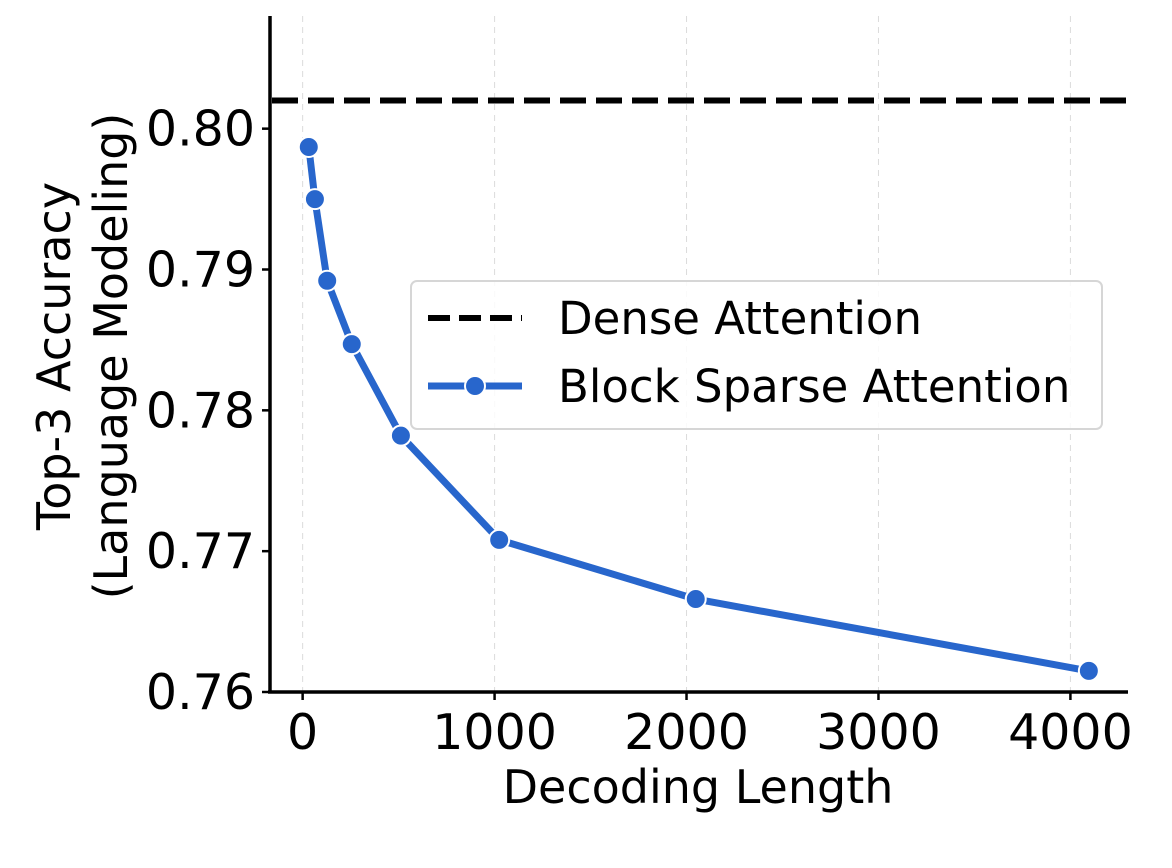  I want to click on x-axis-title: Decoding Length, so click(698, 787).